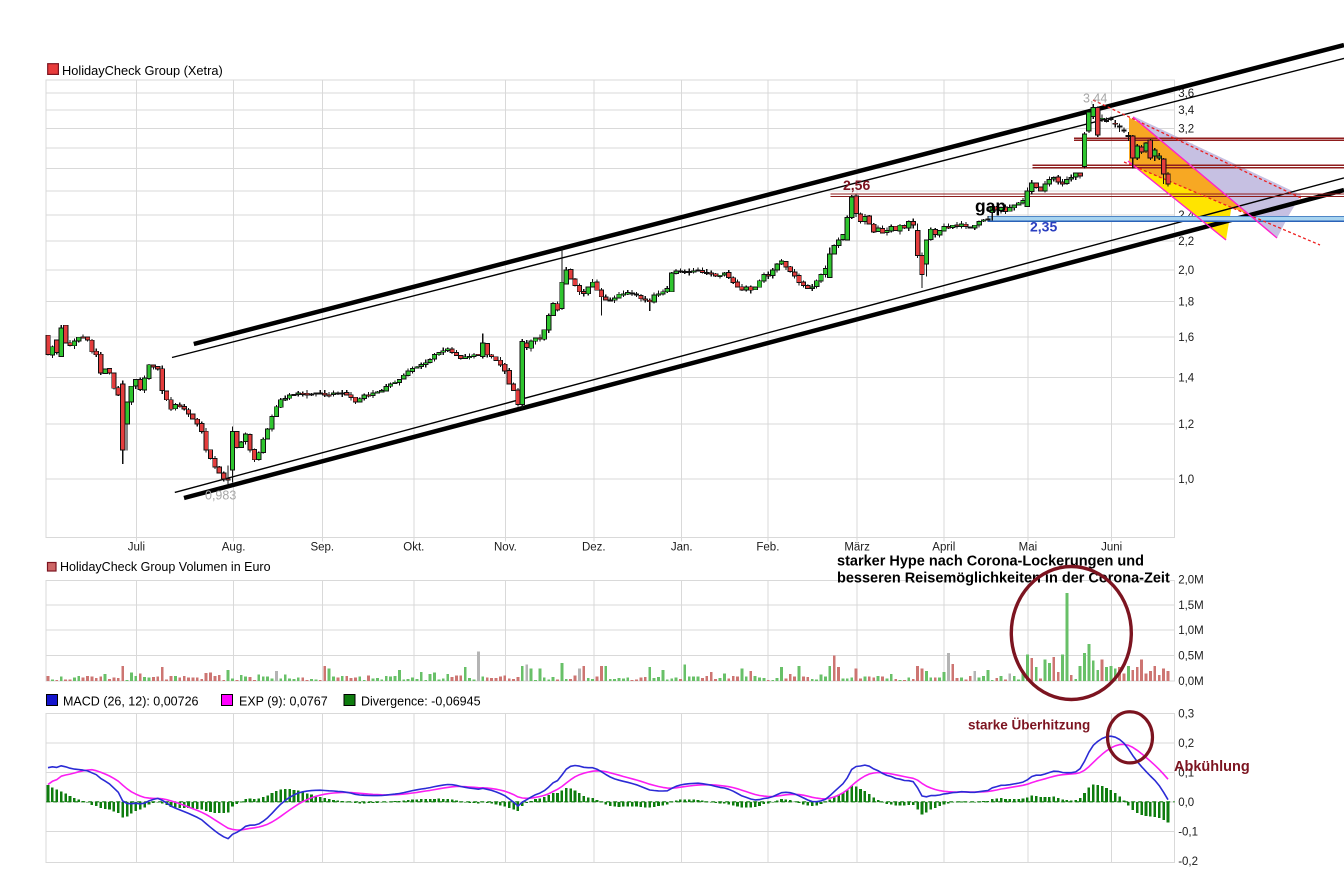  I want to click on svg-text: 2,35, so click(1043, 227).